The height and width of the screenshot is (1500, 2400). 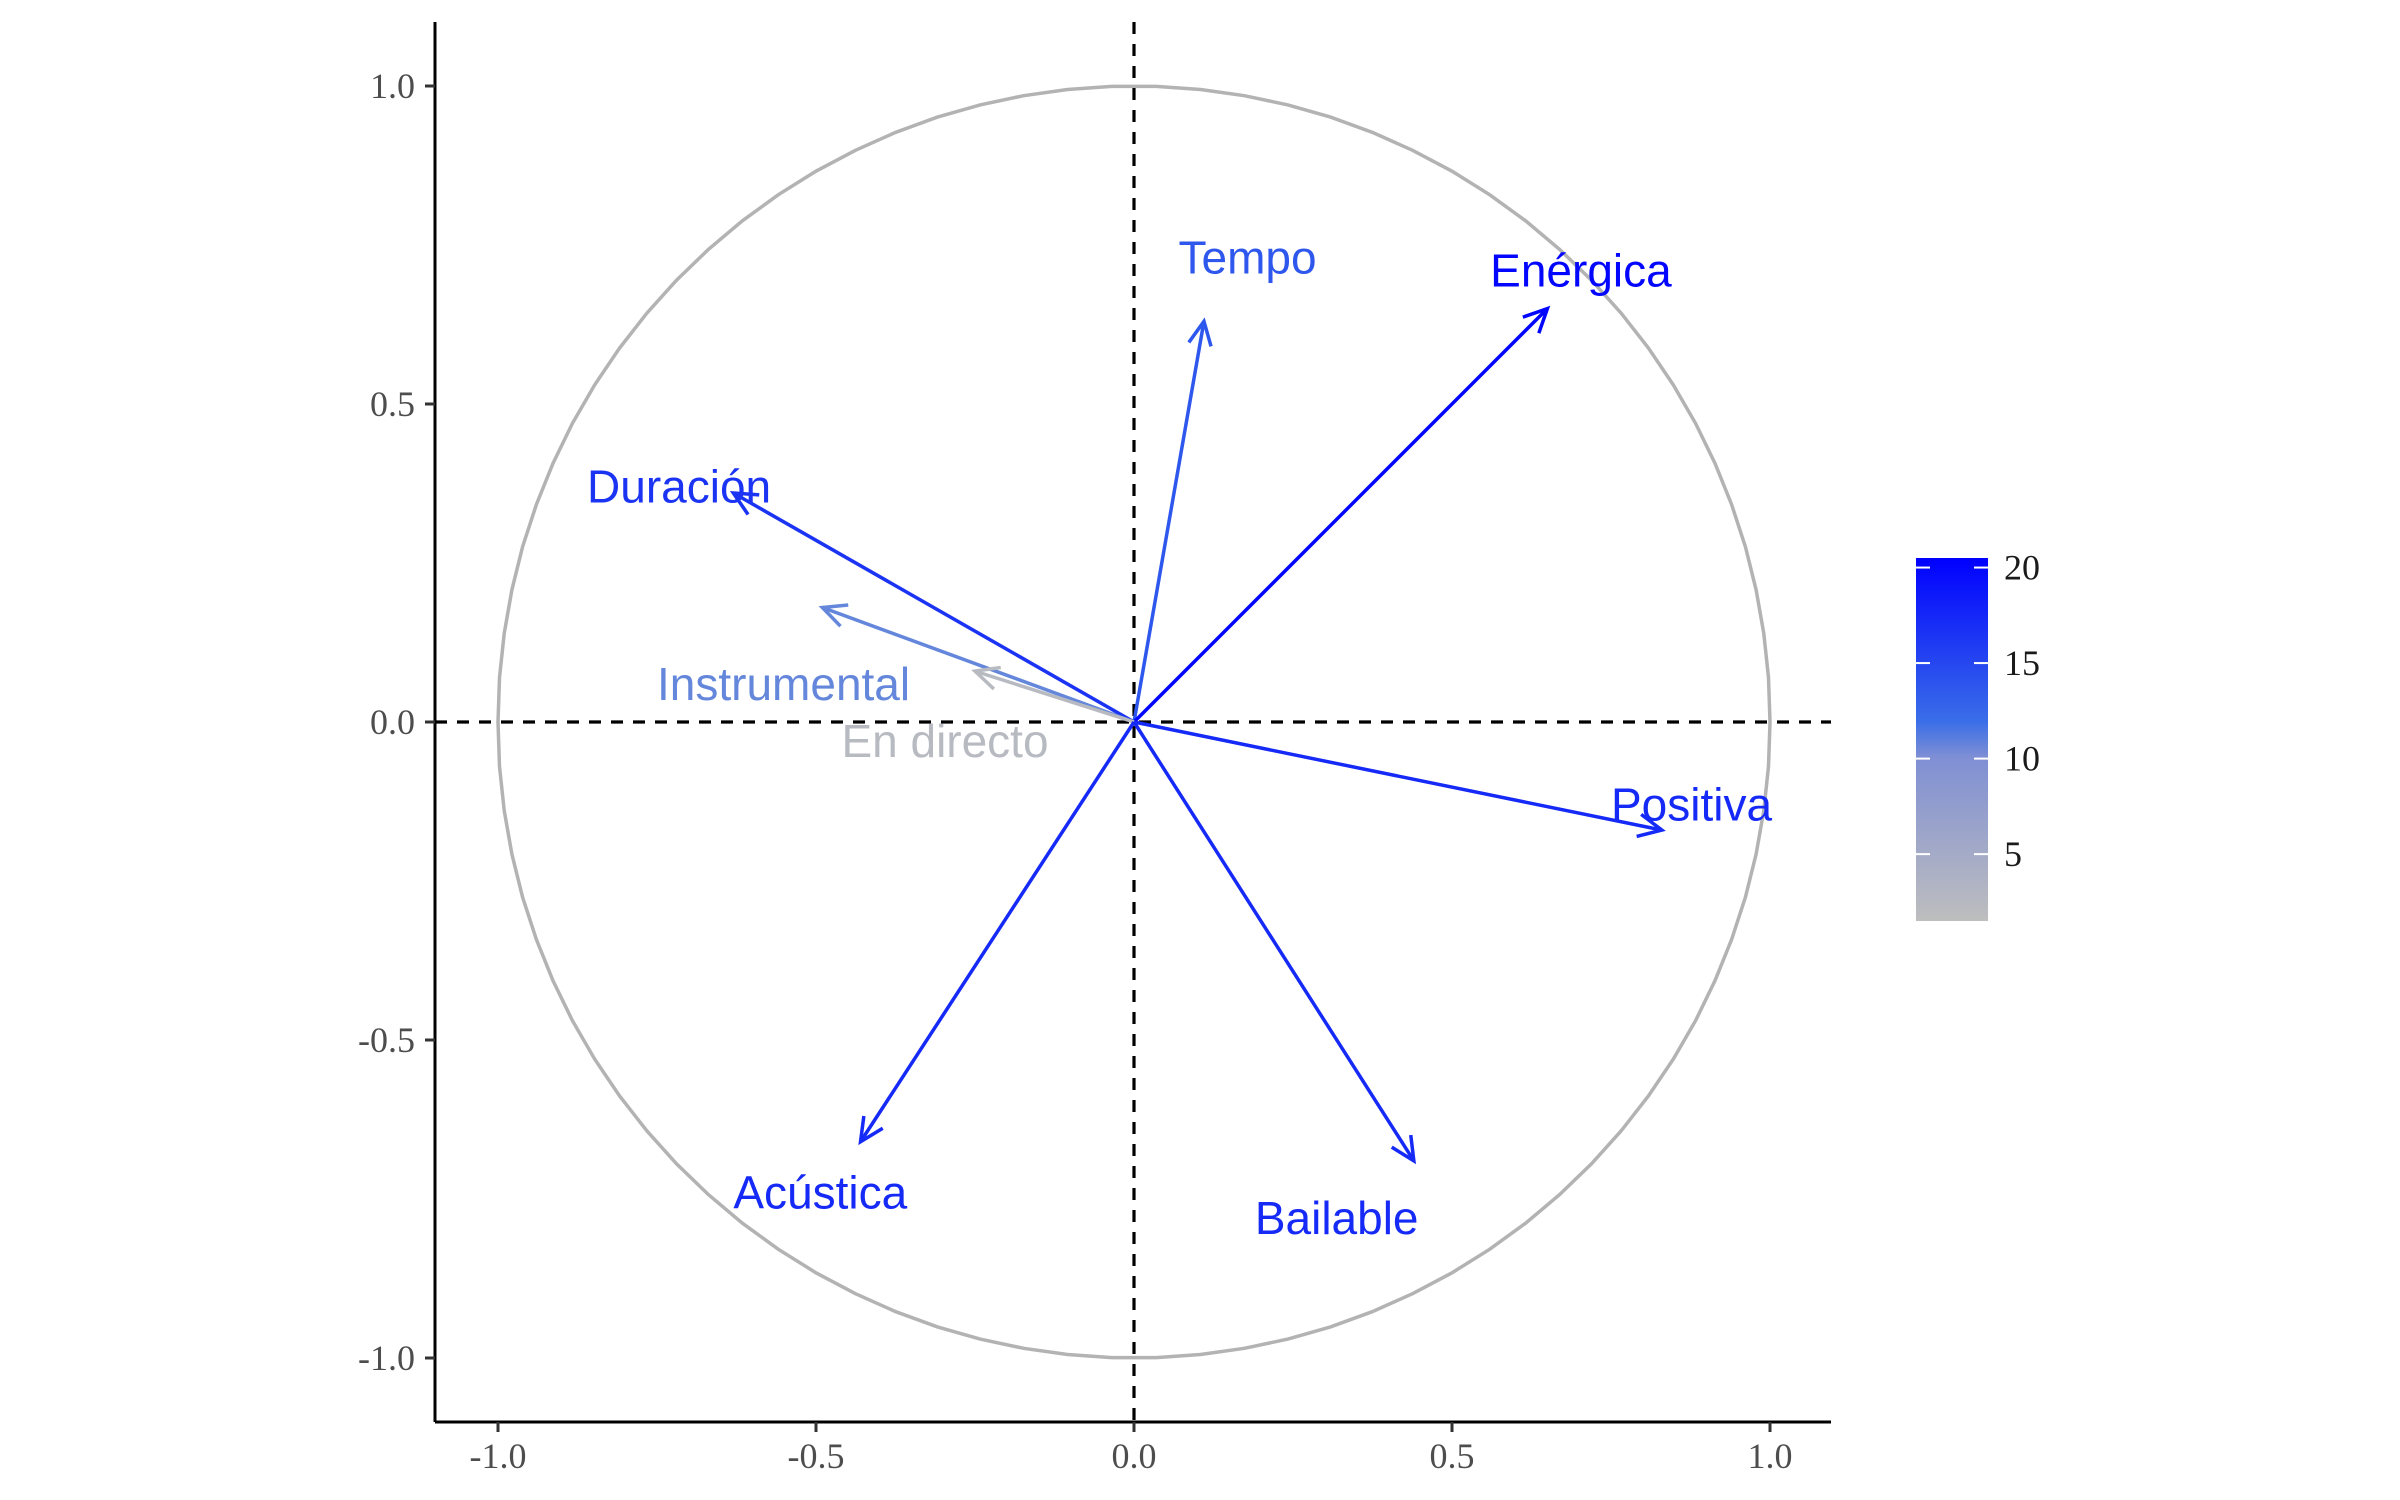 What do you see at coordinates (392, 404) in the screenshot?
I see `y-tick-label: 0.5` at bounding box center [392, 404].